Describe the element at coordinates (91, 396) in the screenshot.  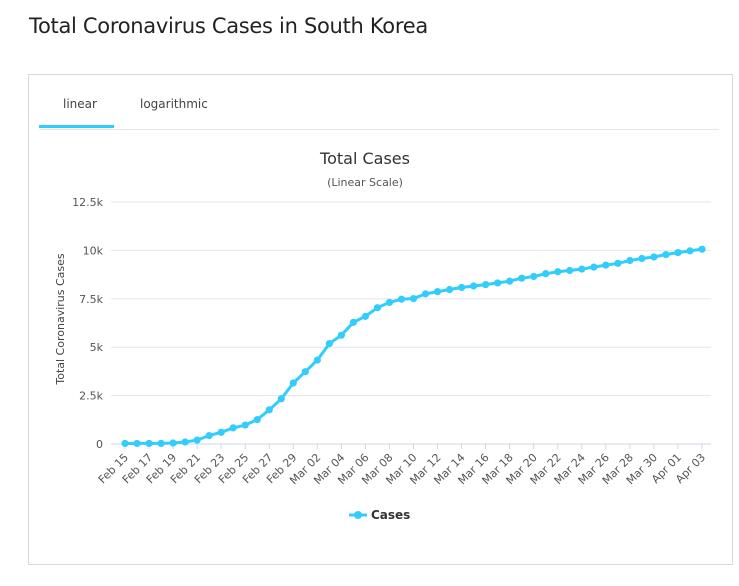
I see `y-tick-label: 2.5k` at that location.